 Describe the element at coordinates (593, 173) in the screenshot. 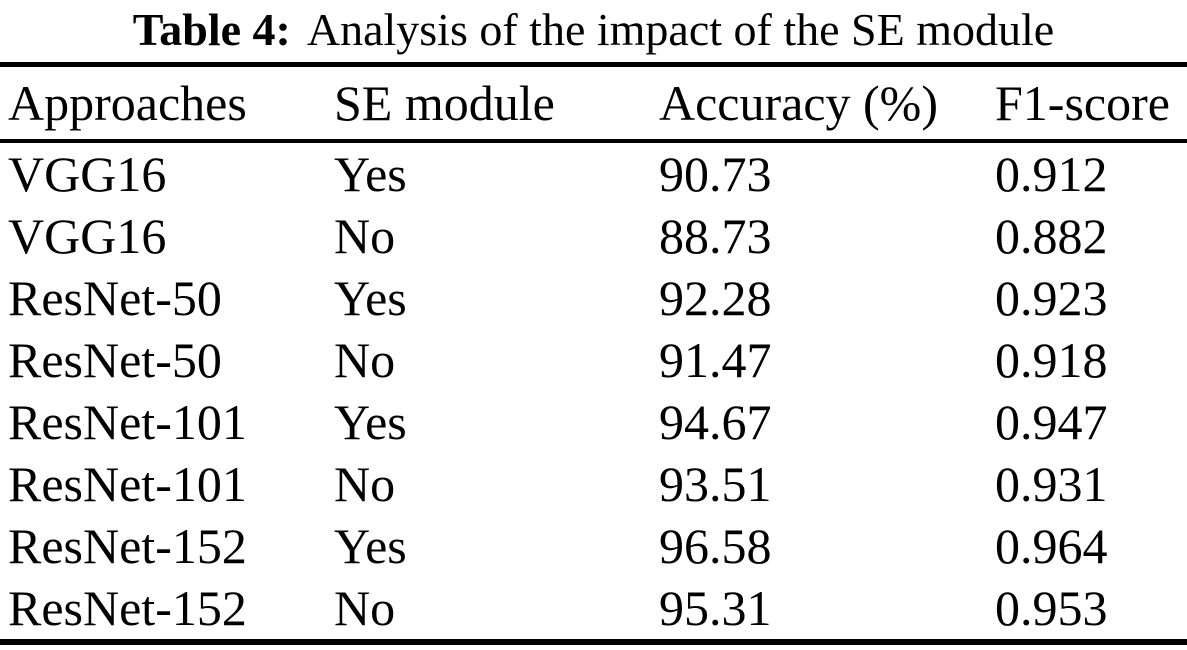

I see `table-row: VGG16 Yes 90.73 0.912` at that location.